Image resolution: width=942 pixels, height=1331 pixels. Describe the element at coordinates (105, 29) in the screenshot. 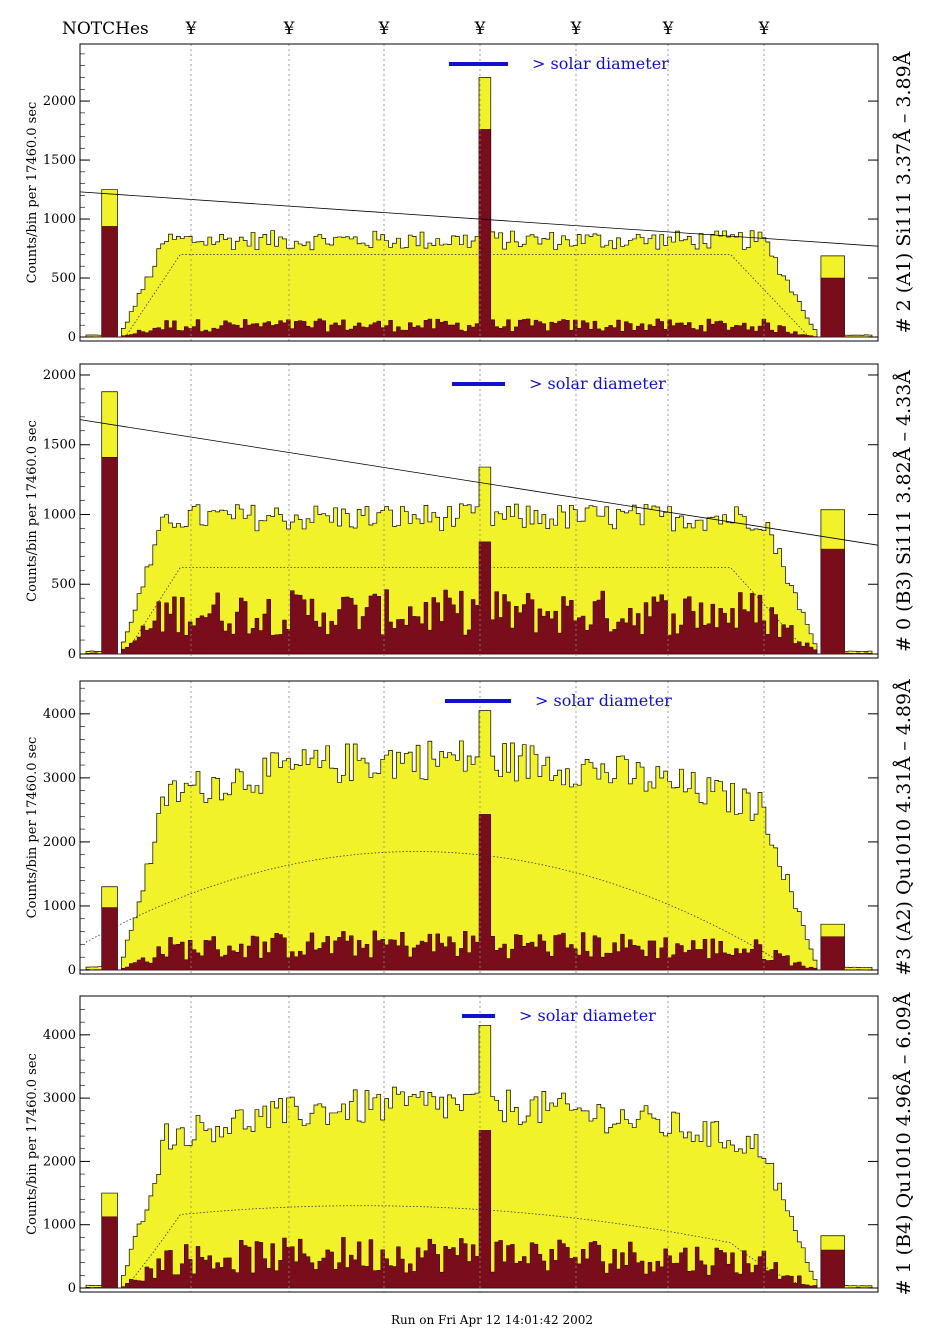

I see `notches-label: NOTCHes` at that location.